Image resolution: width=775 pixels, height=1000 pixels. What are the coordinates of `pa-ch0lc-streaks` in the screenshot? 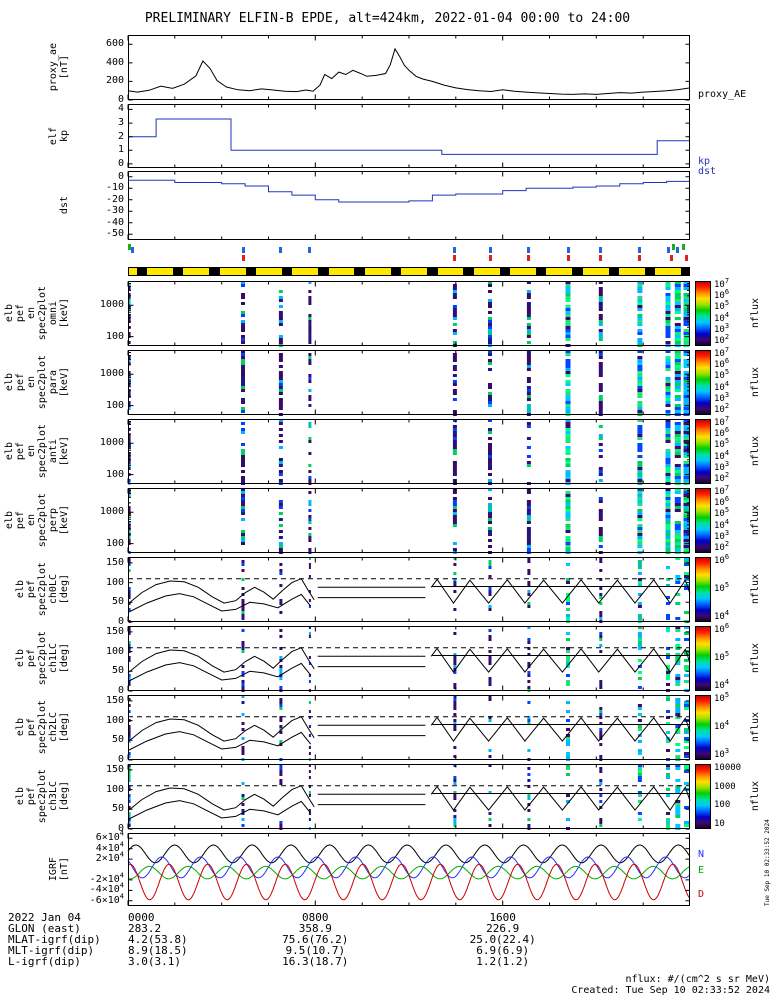 It's located at (408, 590).